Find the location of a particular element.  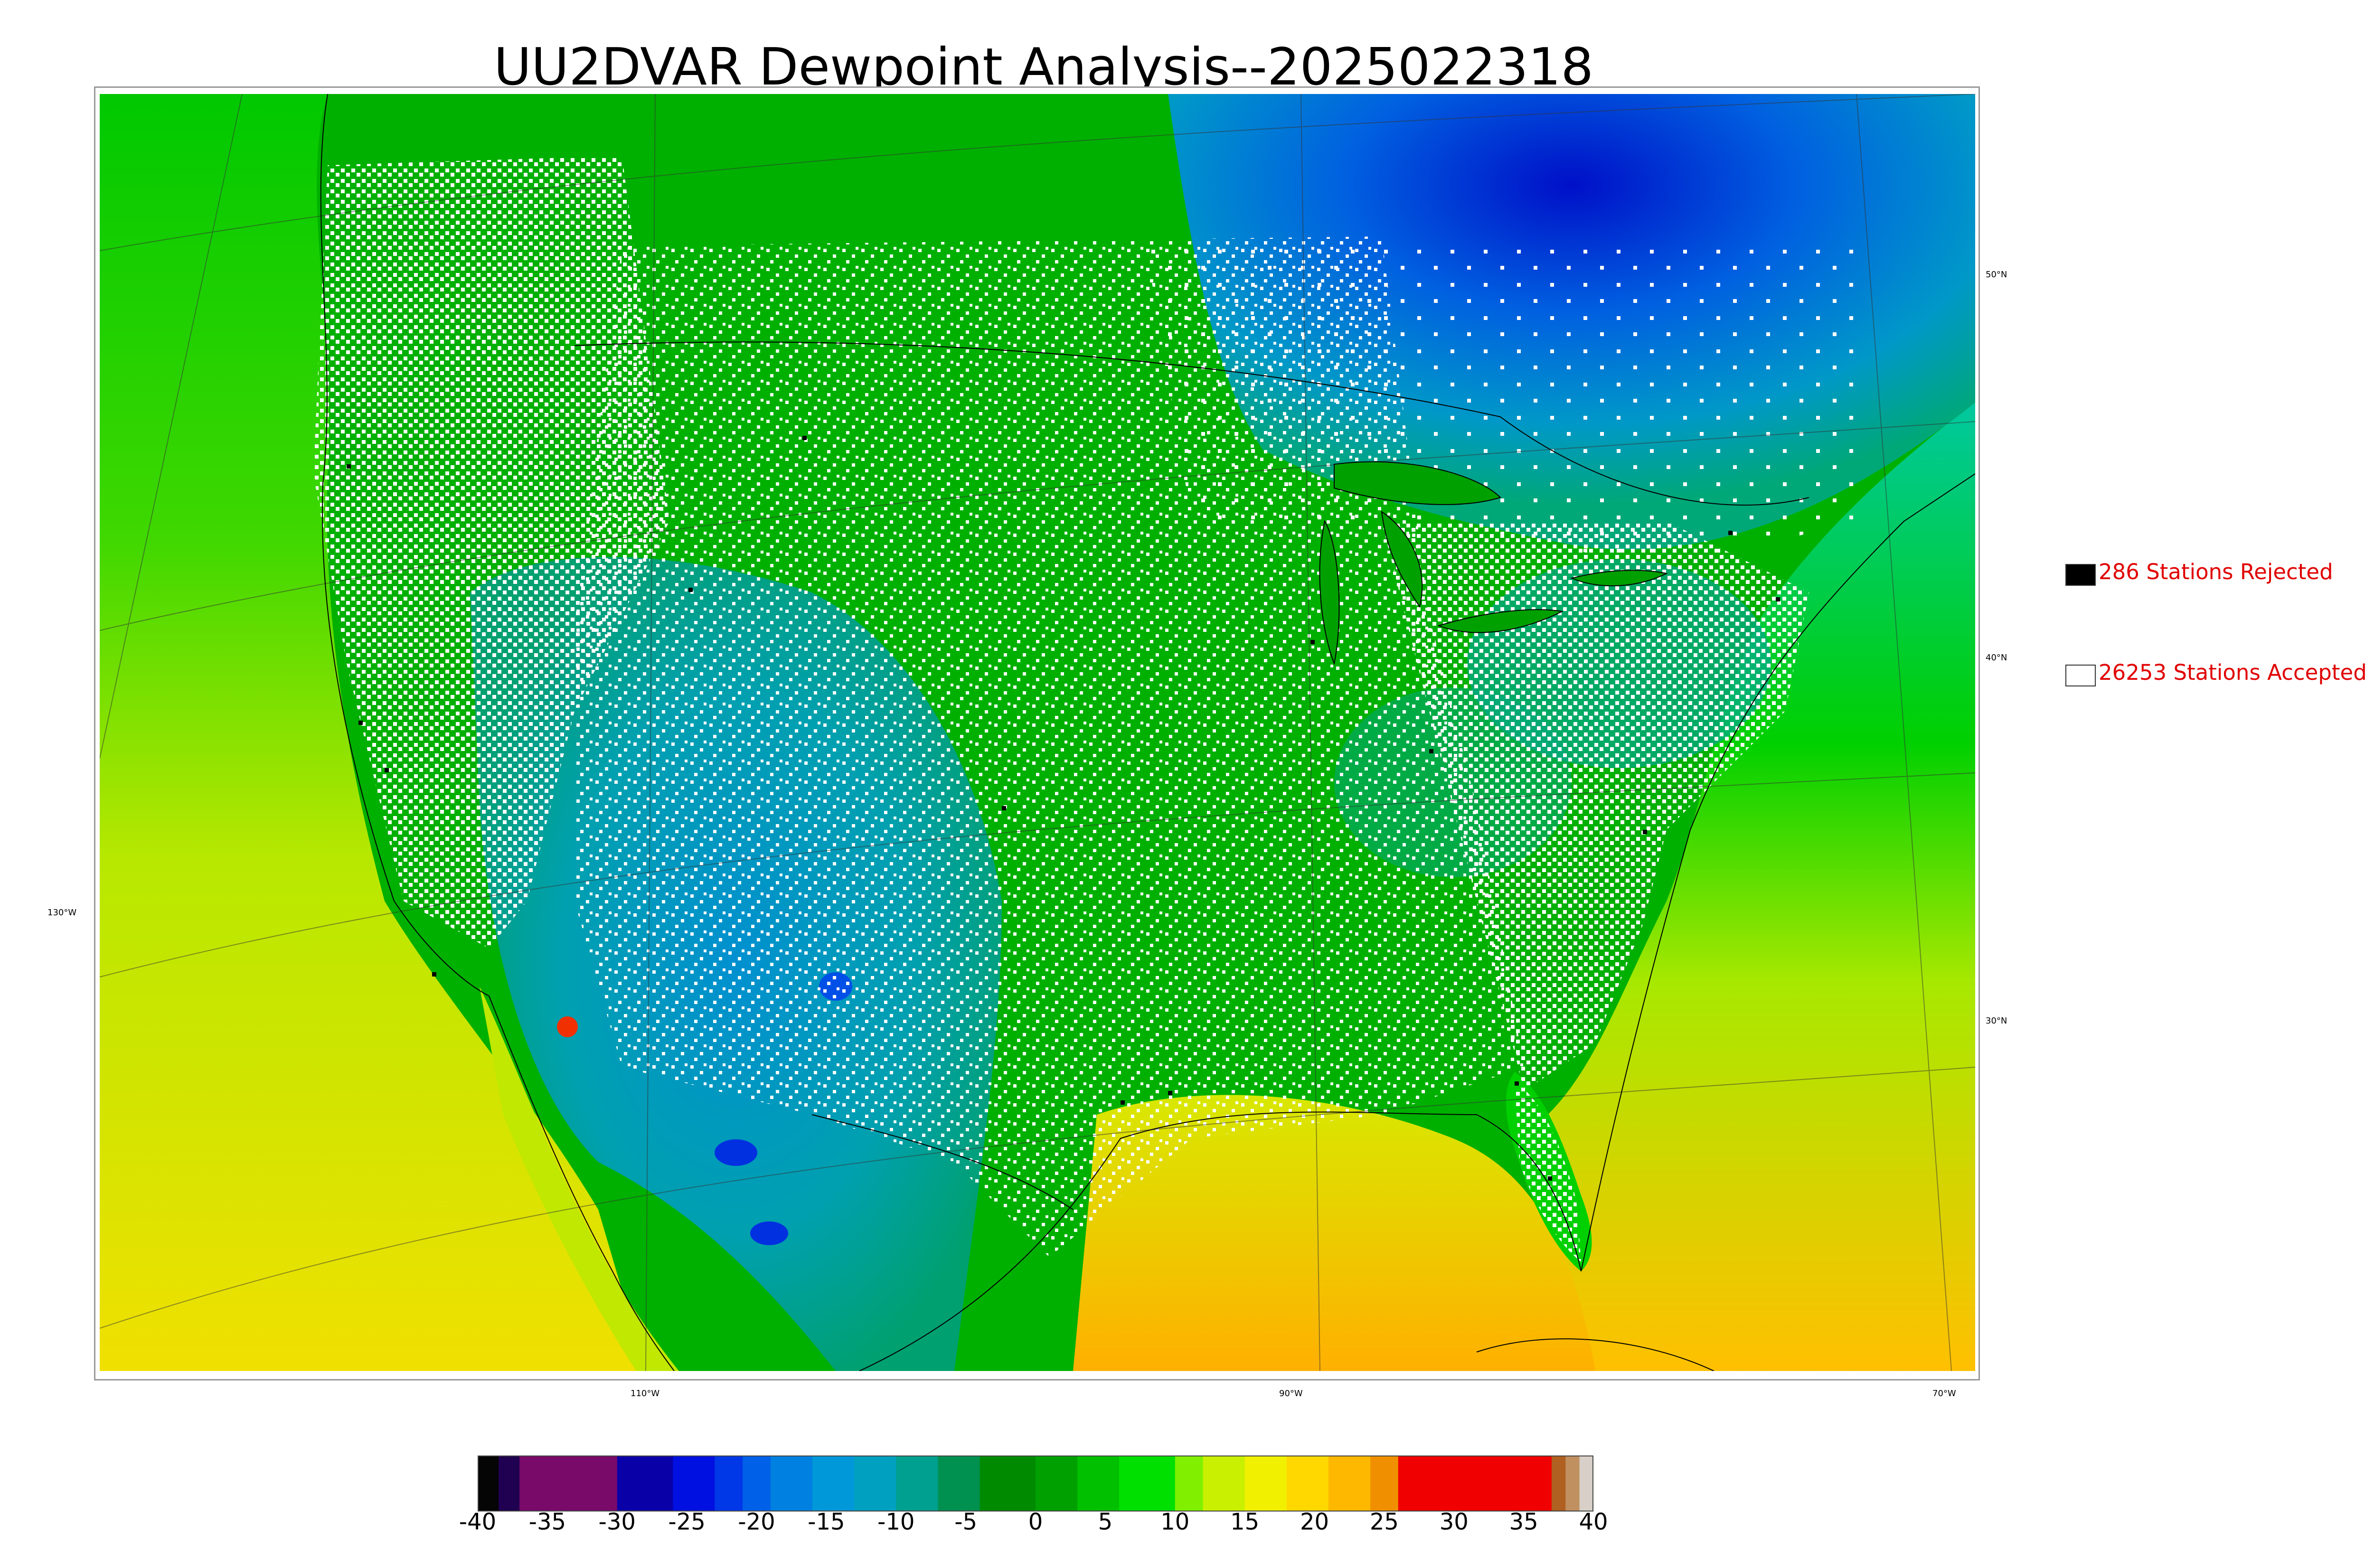

lat-label: 40°N is located at coordinates (1996, 658).